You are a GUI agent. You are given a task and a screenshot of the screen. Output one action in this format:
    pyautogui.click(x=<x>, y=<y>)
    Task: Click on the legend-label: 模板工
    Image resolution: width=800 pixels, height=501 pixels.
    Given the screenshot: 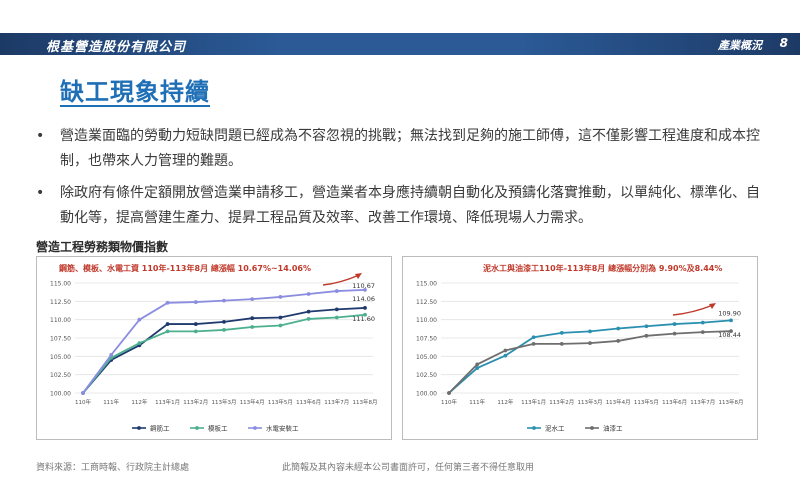 What is the action you would take?
    pyautogui.click(x=218, y=428)
    